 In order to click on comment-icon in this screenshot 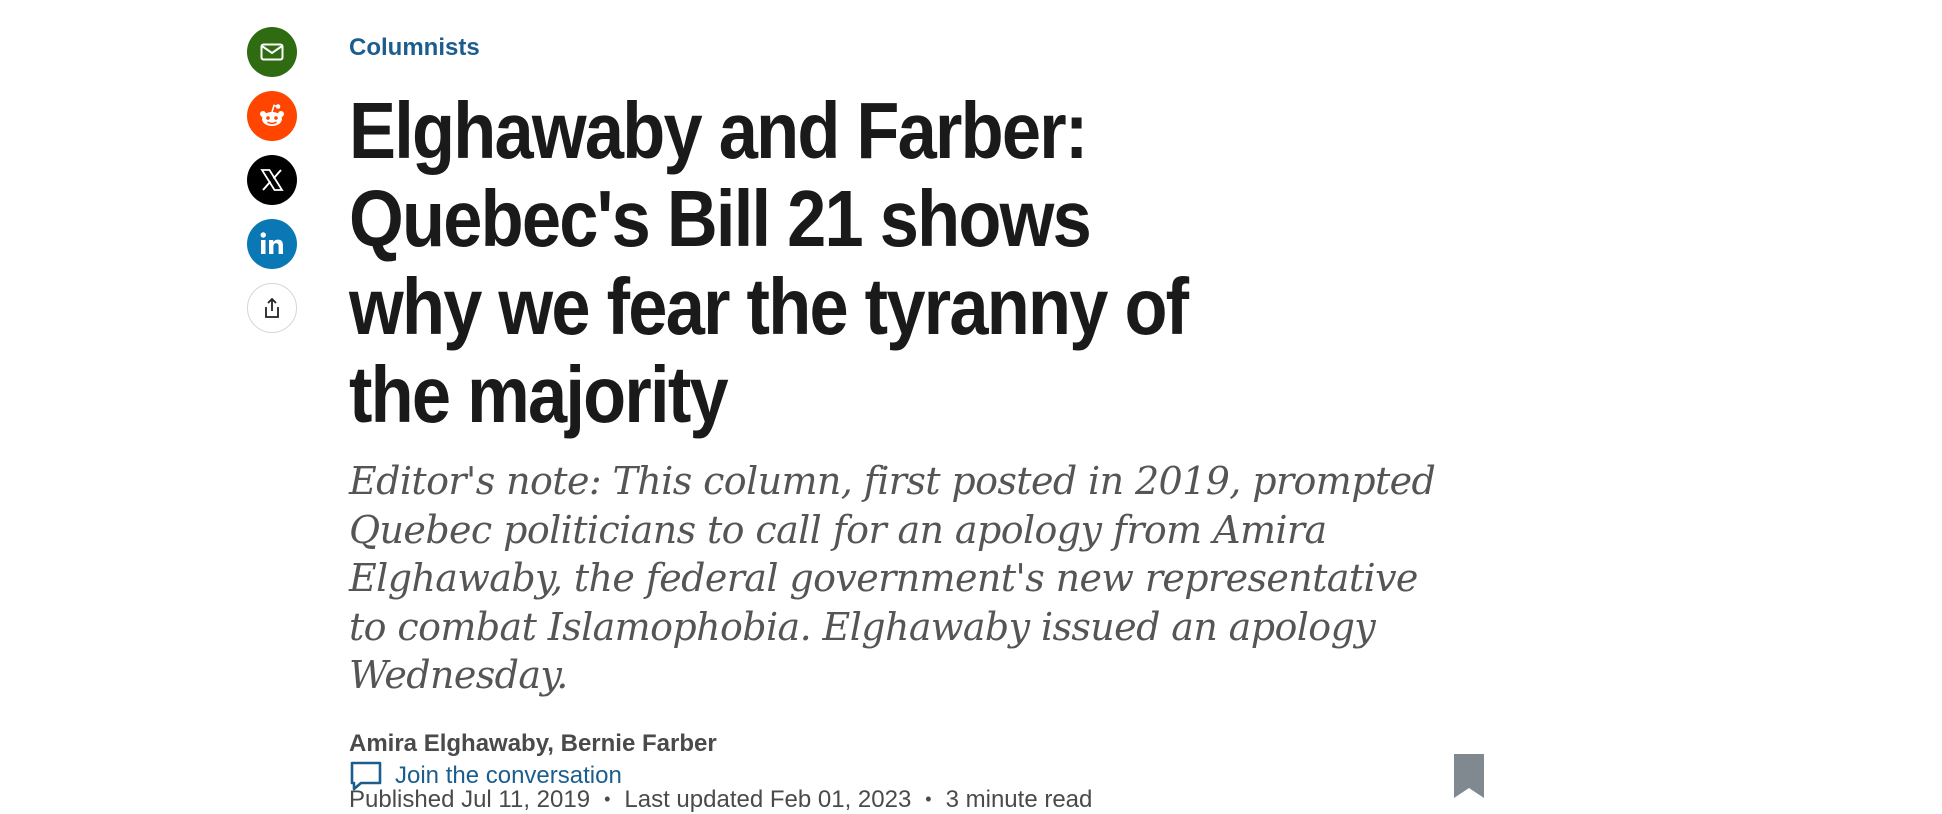, I will do `click(366, 776)`.